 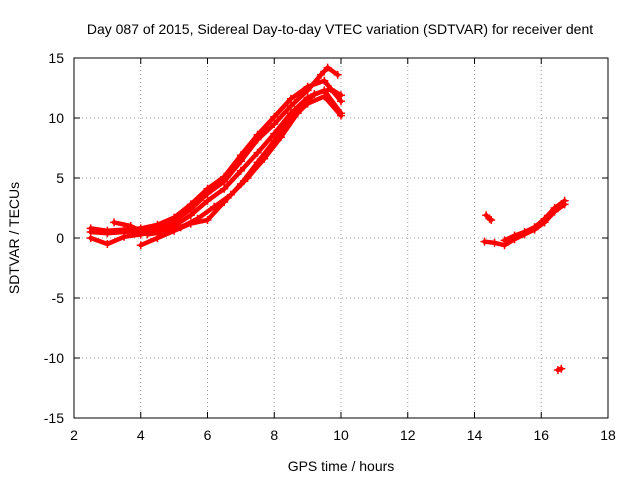 What do you see at coordinates (208, 435) in the screenshot?
I see `x-tick-label: 6` at bounding box center [208, 435].